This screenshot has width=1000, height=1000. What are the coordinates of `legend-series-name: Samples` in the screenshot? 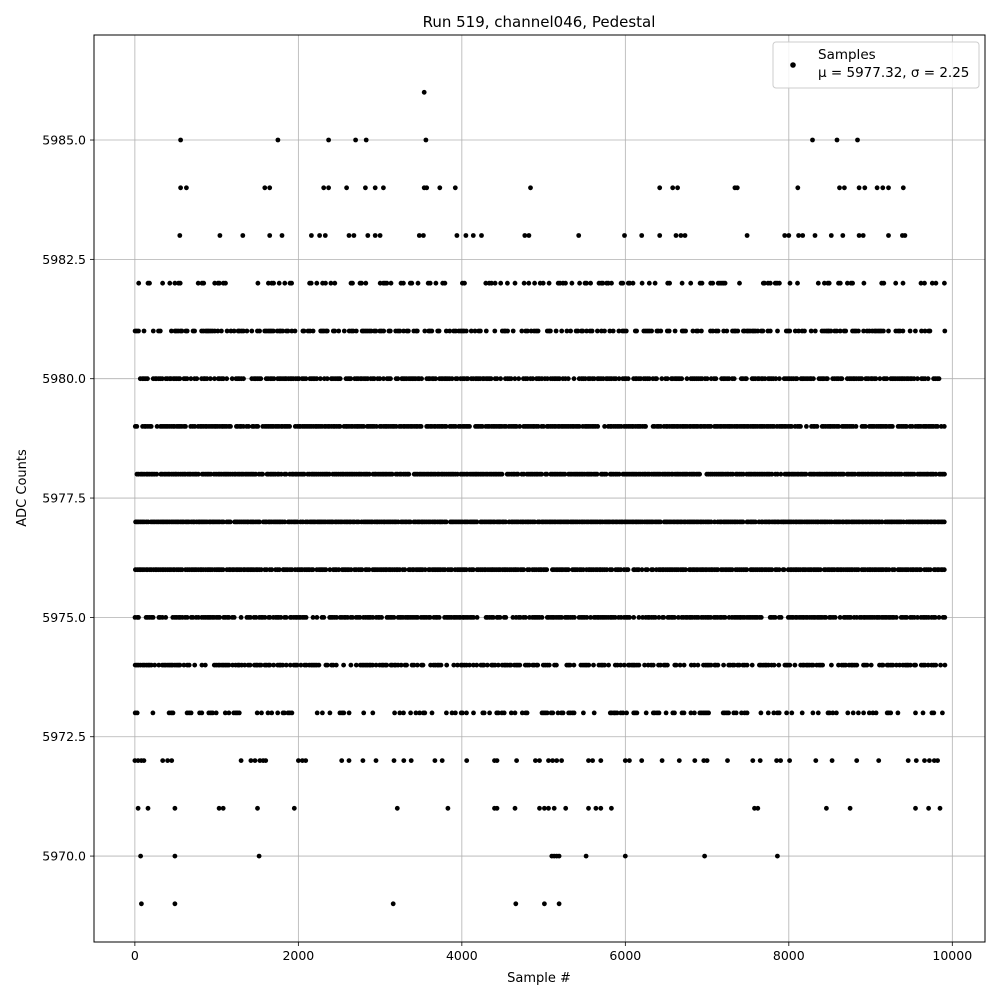 It's located at (847, 55).